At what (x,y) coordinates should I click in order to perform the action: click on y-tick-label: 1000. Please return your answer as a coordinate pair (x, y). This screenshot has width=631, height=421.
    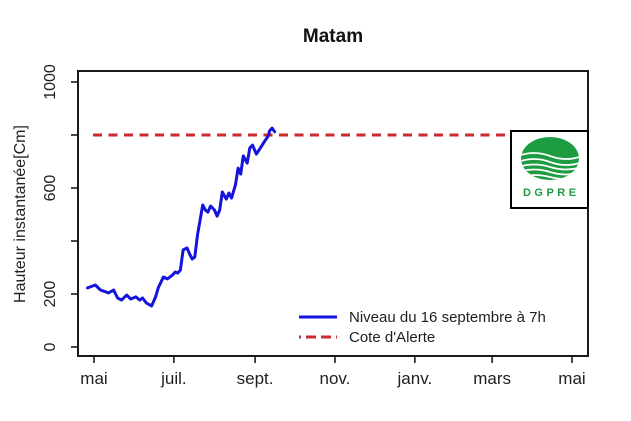
    Looking at the image, I should click on (50, 82).